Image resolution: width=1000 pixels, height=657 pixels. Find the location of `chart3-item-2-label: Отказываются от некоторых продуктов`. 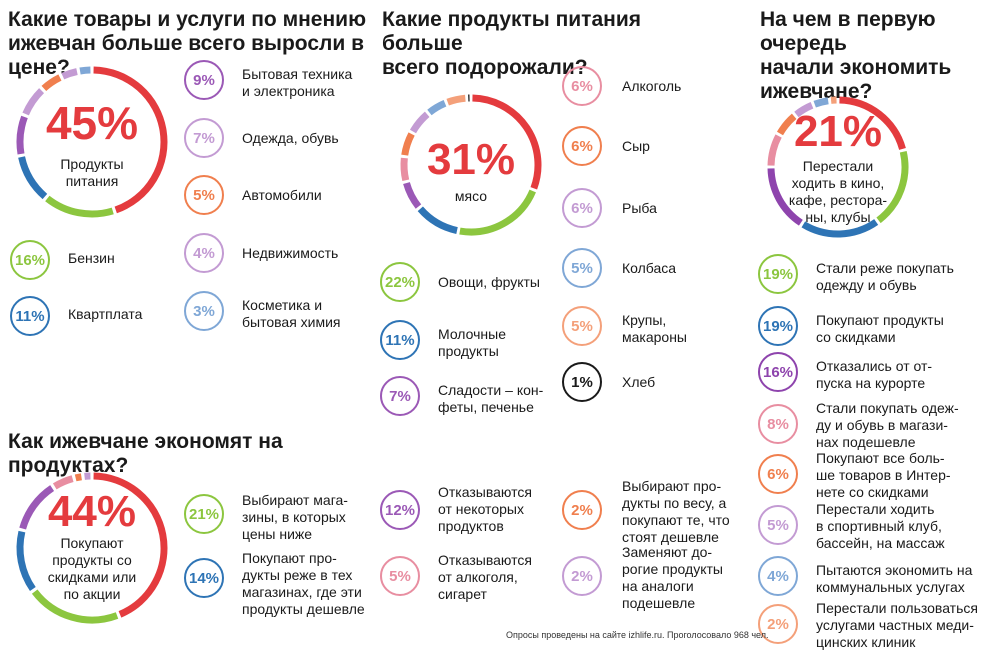

chart3-item-2-label: Отказываются от некоторых продуктов is located at coordinates (485, 509).